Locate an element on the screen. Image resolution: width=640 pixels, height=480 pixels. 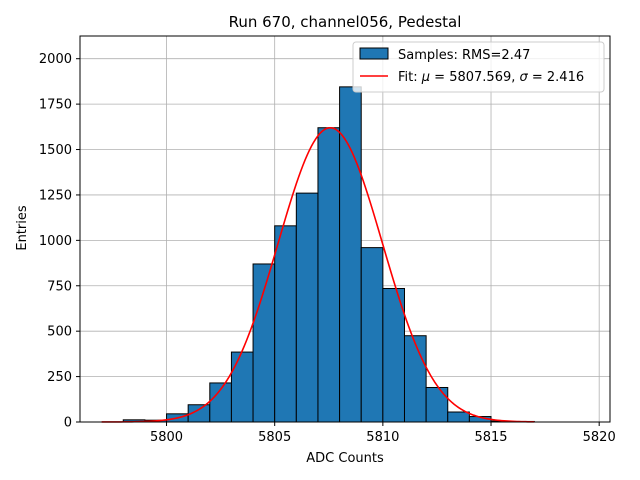
legend-box is located at coordinates (478, 67).